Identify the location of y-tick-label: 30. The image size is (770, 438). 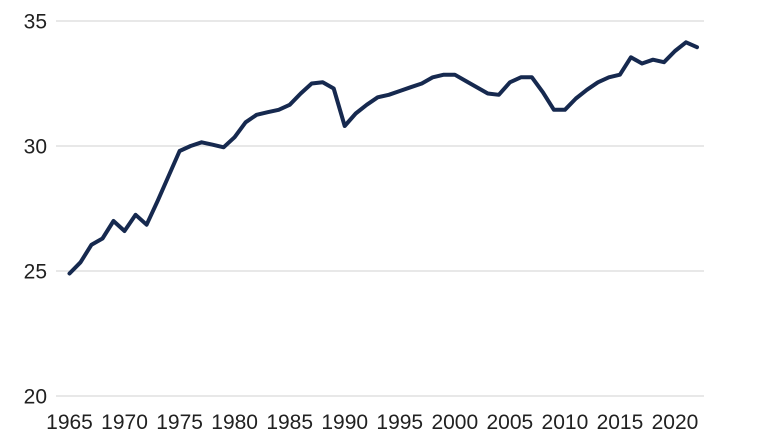
(35, 147).